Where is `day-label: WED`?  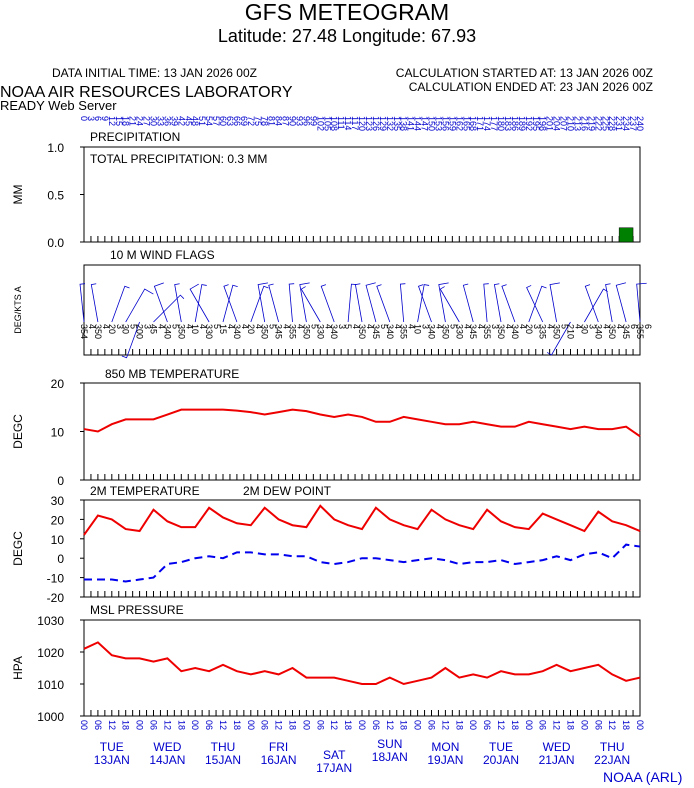 day-label: WED is located at coordinates (557, 747).